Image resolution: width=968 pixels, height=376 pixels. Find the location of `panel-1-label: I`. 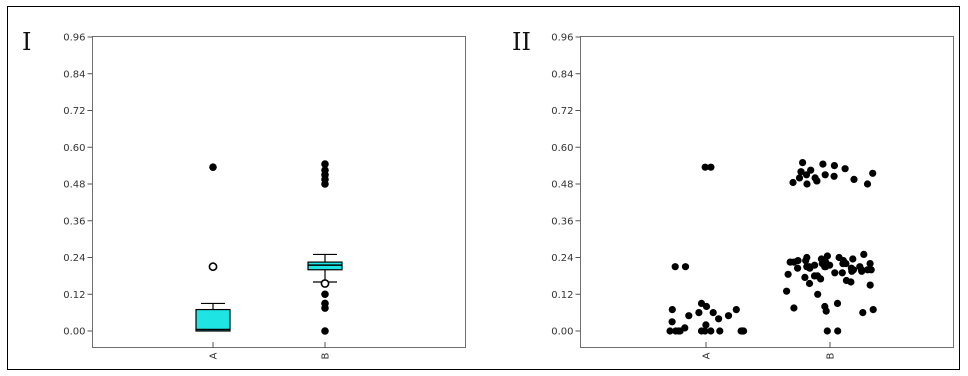

panel-1-label: I is located at coordinates (26, 42).